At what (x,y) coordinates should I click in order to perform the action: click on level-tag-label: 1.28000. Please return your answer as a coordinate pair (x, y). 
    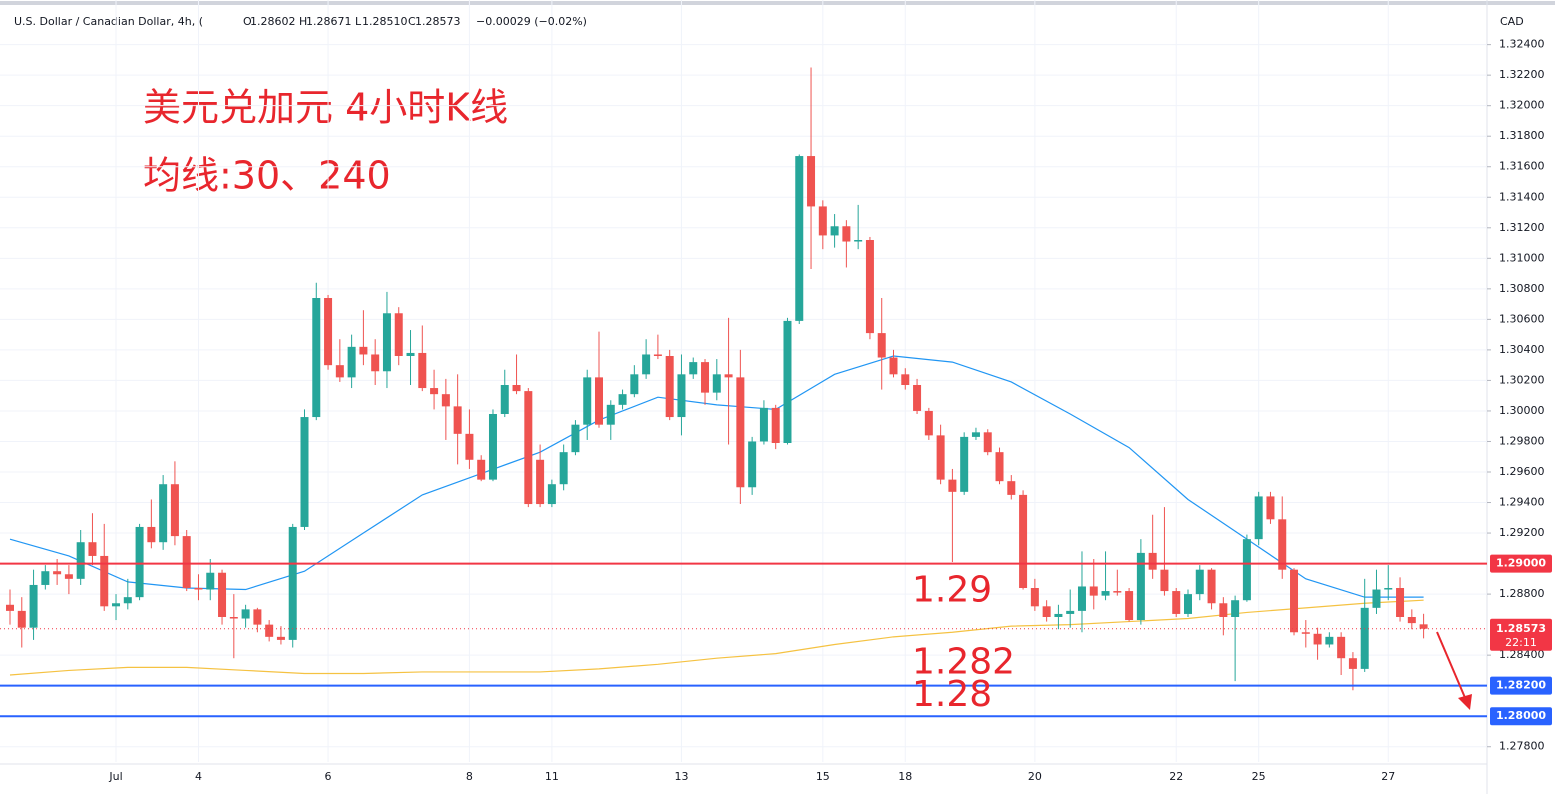
    Looking at the image, I should click on (1521, 715).